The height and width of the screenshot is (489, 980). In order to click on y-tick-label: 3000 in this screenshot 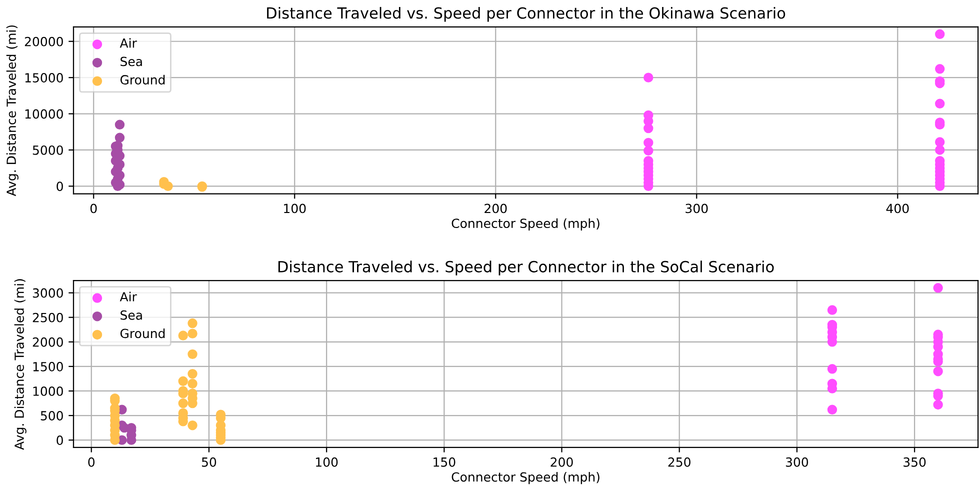, I will do `click(47, 293)`.